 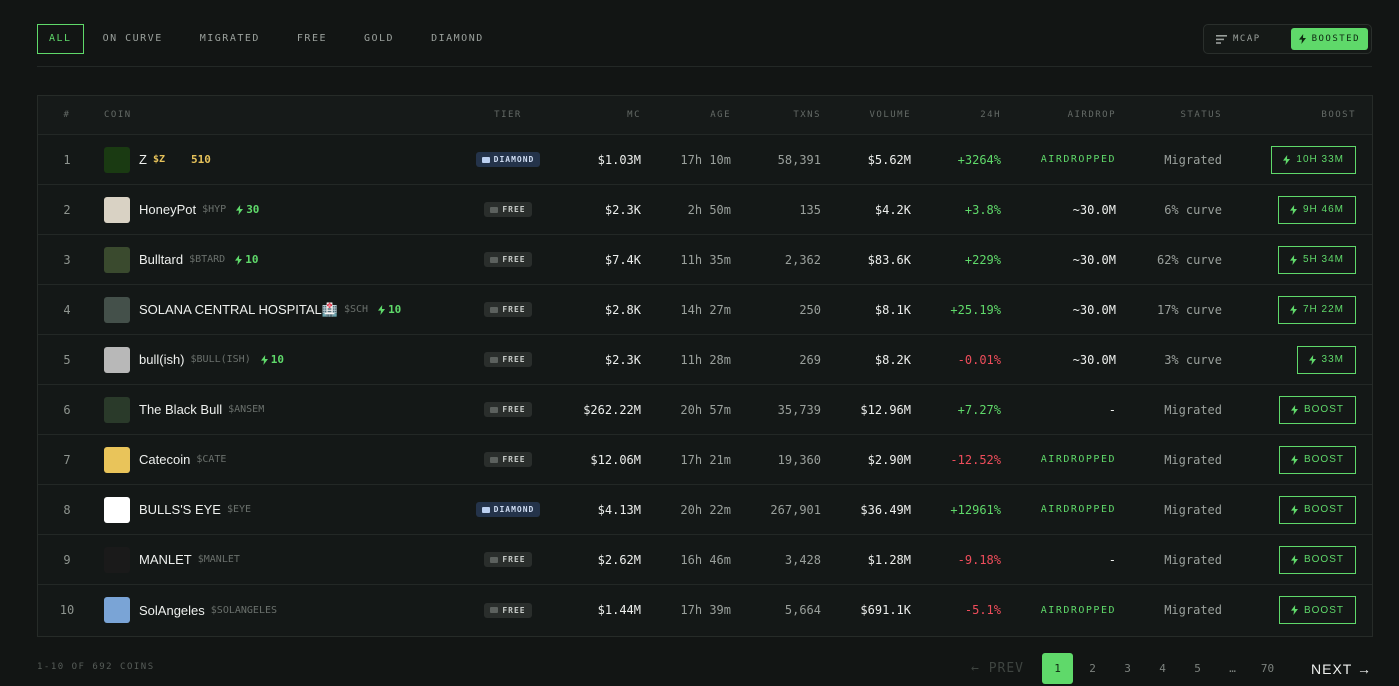 What do you see at coordinates (294, 159) in the screenshot?
I see `coin-cell: Z $Z 510` at bounding box center [294, 159].